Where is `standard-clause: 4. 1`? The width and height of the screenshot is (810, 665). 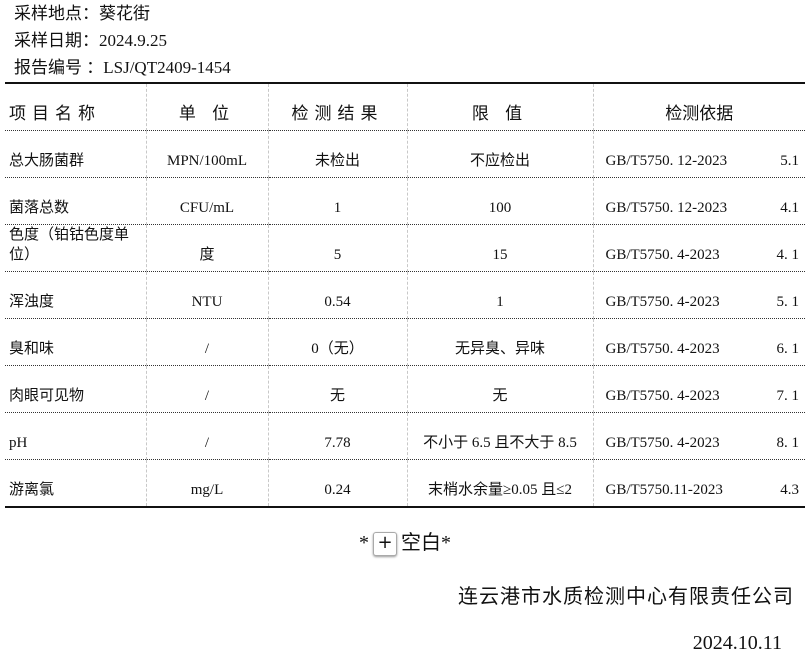 standard-clause: 4. 1 is located at coordinates (788, 255).